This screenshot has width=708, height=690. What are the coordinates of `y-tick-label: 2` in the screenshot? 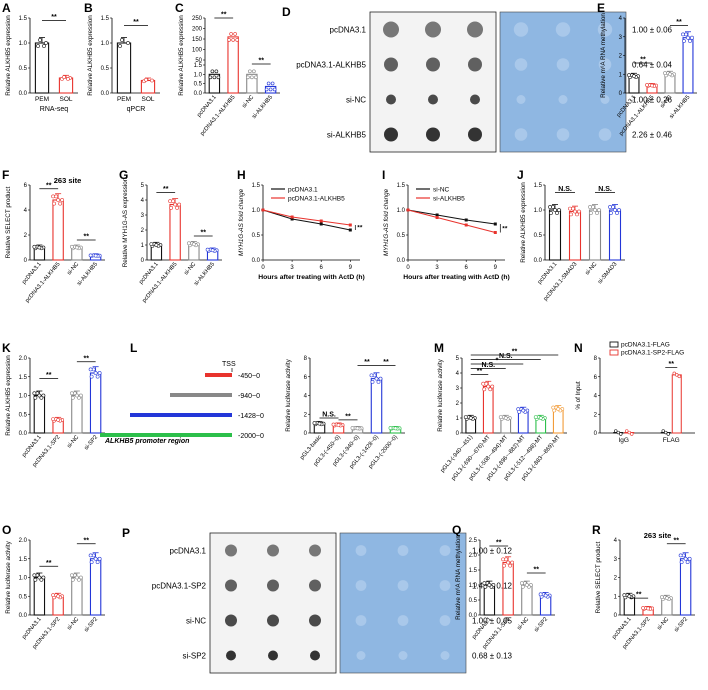 It's located at (596, 415).